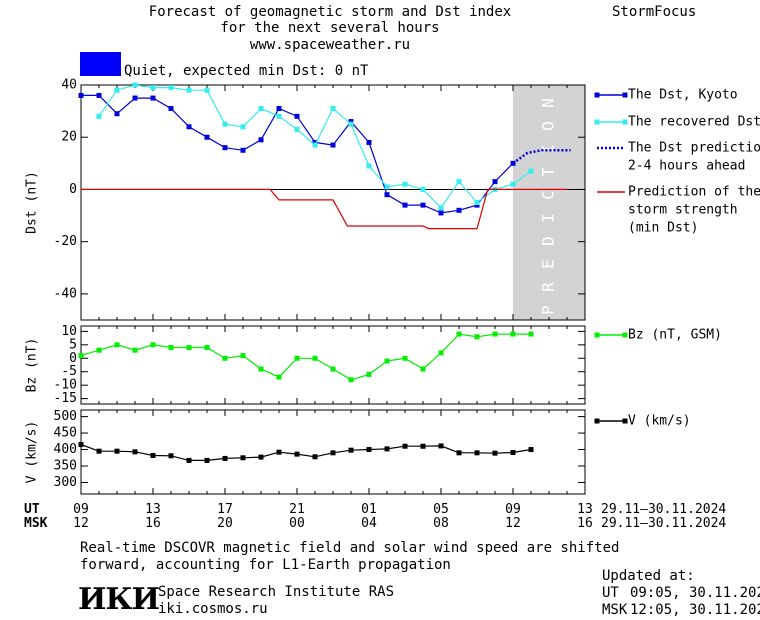 This screenshot has width=760, height=620. What do you see at coordinates (548, 103) in the screenshot?
I see `prediction-label-letter: N` at bounding box center [548, 103].